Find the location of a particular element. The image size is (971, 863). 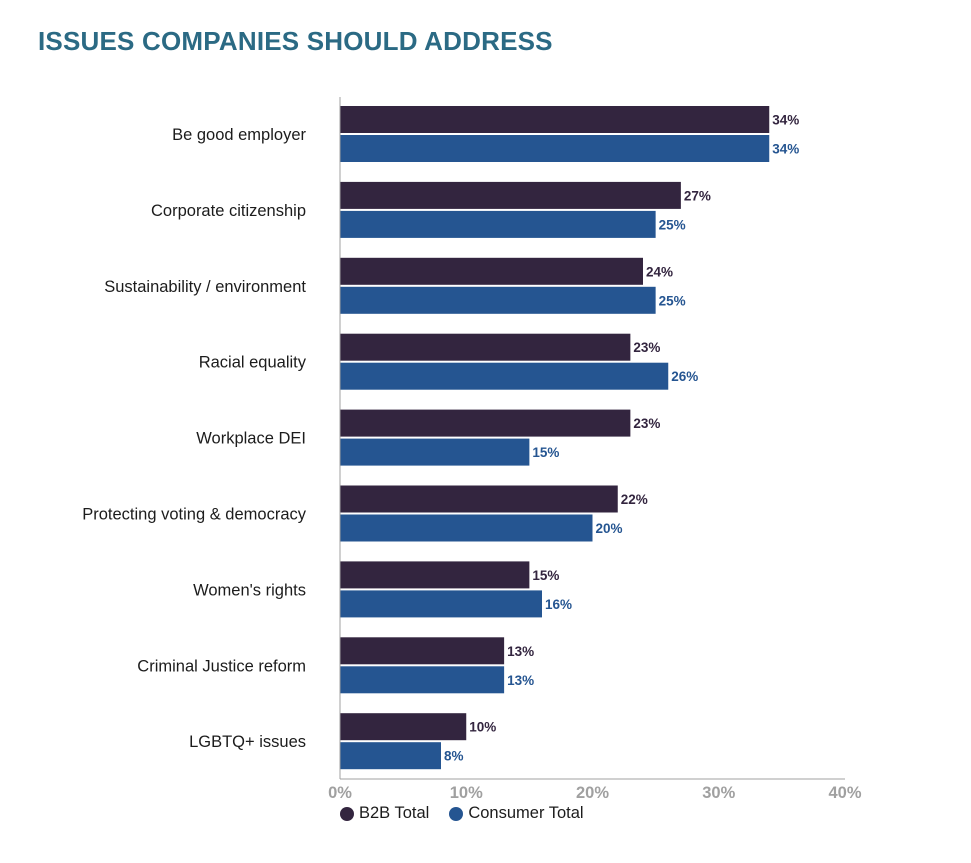

category-label-lgbtq-issues: LGBTQ+ issues is located at coordinates (247, 742).